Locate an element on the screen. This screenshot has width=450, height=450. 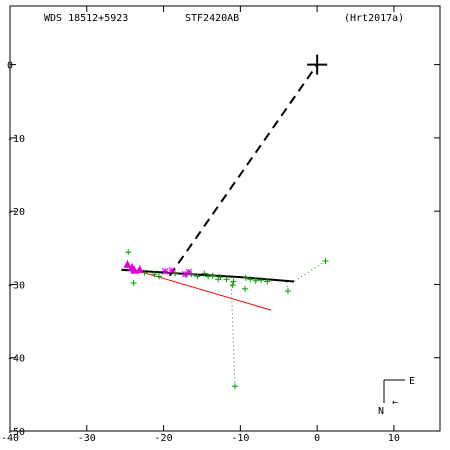
compass-east-label: E is located at coordinates (412, 381).